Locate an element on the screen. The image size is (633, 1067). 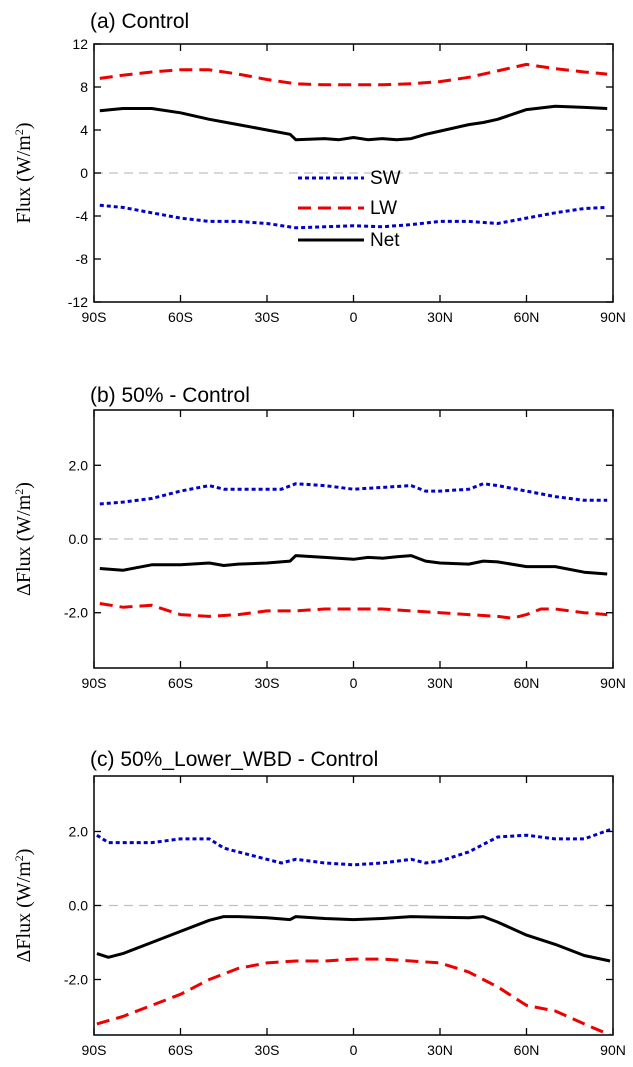
panel-title: (b) 50% - Control is located at coordinates (170, 395).